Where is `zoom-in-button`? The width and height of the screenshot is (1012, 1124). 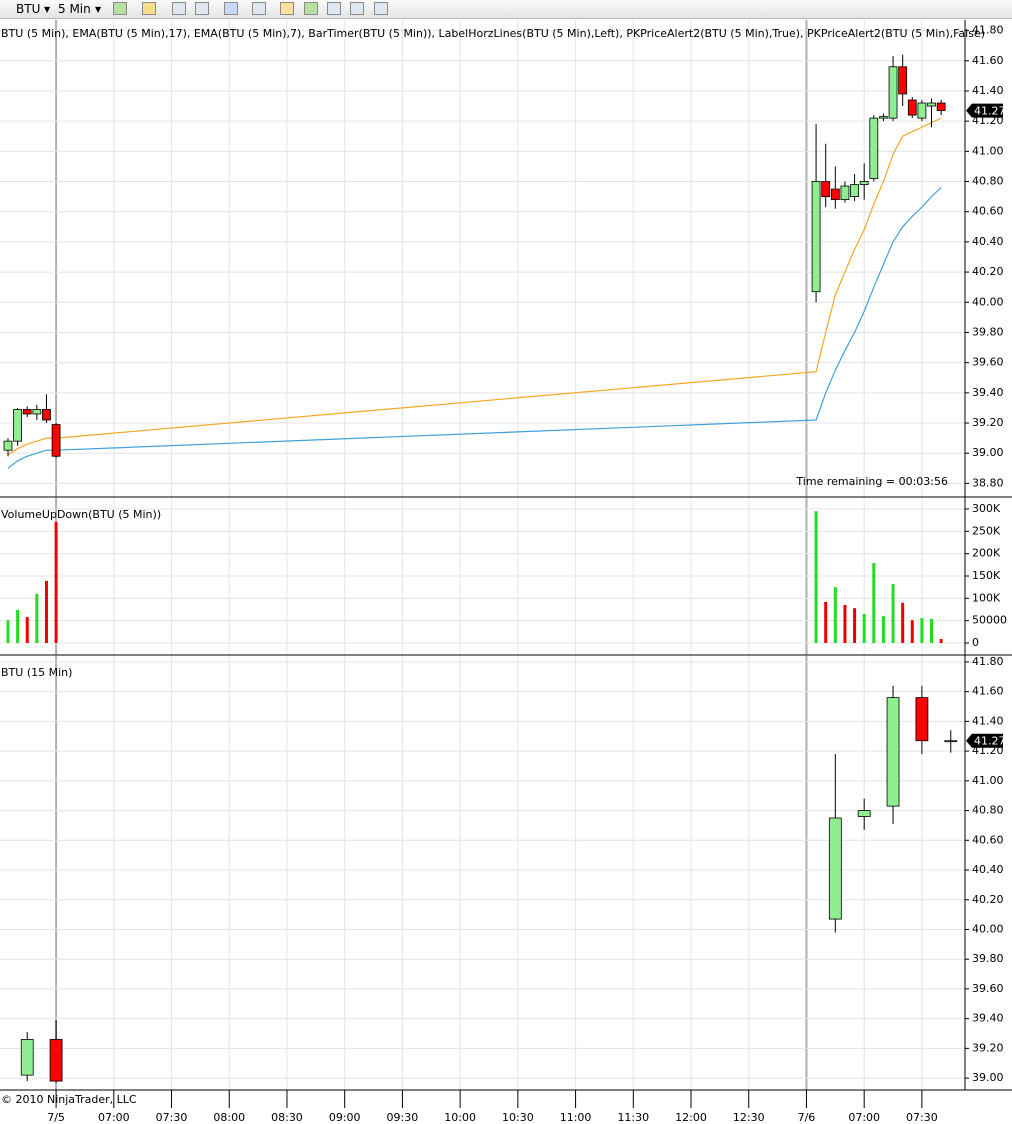 zoom-in-button is located at coordinates (179, 8).